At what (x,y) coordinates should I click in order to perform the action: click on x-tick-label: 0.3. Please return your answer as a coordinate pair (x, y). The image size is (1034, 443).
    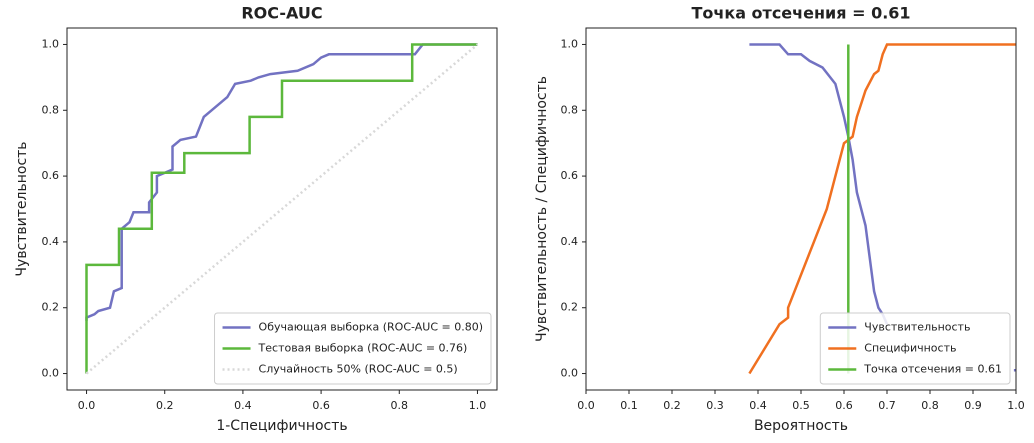
    Looking at the image, I should click on (715, 405).